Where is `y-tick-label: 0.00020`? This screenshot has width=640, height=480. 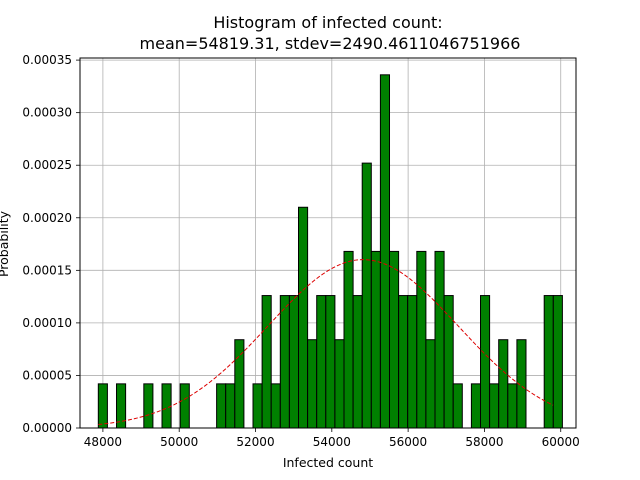
y-tick-label: 0.00020 is located at coordinates (47, 218).